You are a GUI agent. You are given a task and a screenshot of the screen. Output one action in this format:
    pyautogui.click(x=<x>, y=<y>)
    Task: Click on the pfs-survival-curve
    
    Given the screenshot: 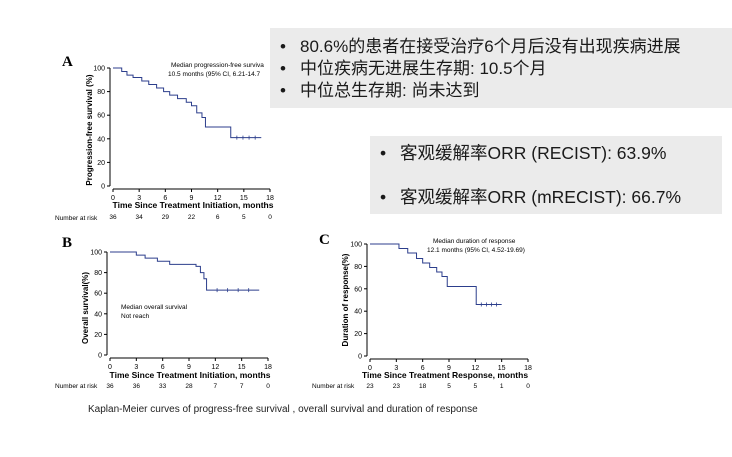 What is the action you would take?
    pyautogui.click(x=187, y=103)
    